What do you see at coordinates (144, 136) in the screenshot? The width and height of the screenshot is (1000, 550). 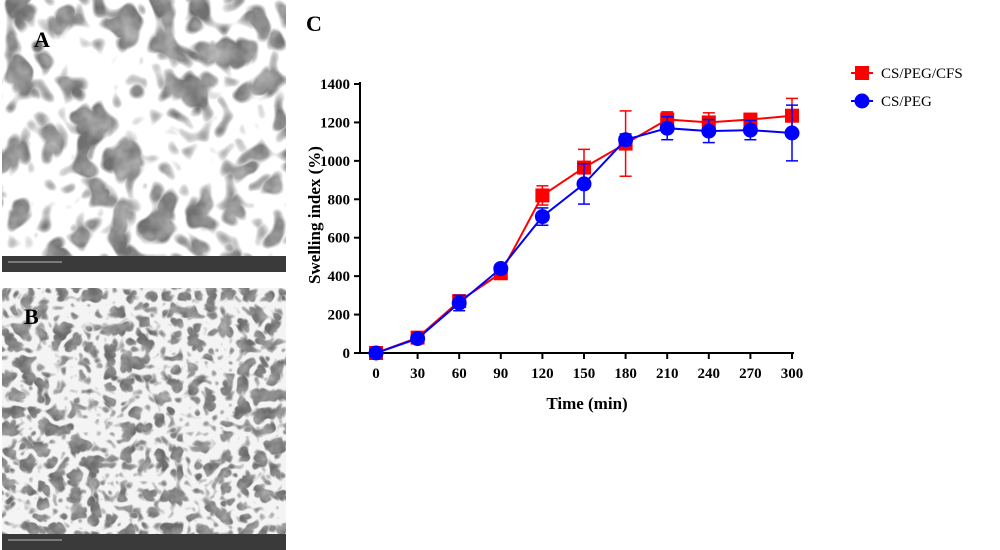 I see `sem-image-a: A` at bounding box center [144, 136].